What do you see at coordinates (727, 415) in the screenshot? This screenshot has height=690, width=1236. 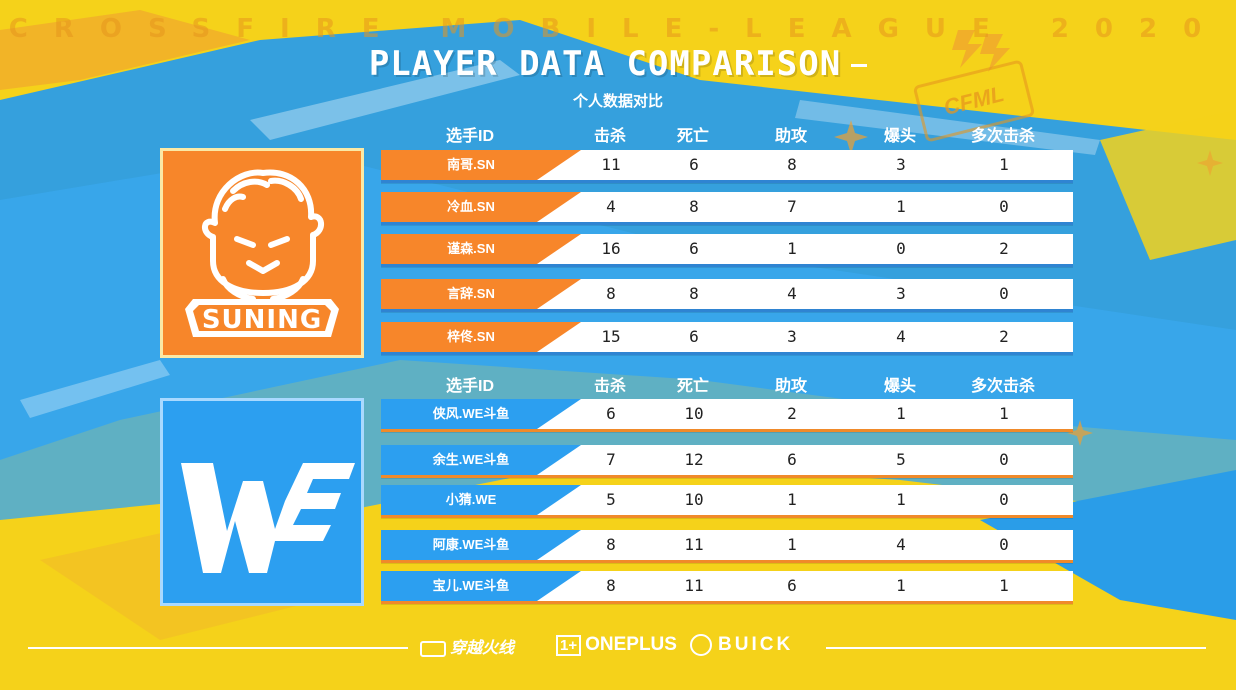 I see `player-row: 侠风.WE斗鱼 6 10 2 1 1` at bounding box center [727, 415].